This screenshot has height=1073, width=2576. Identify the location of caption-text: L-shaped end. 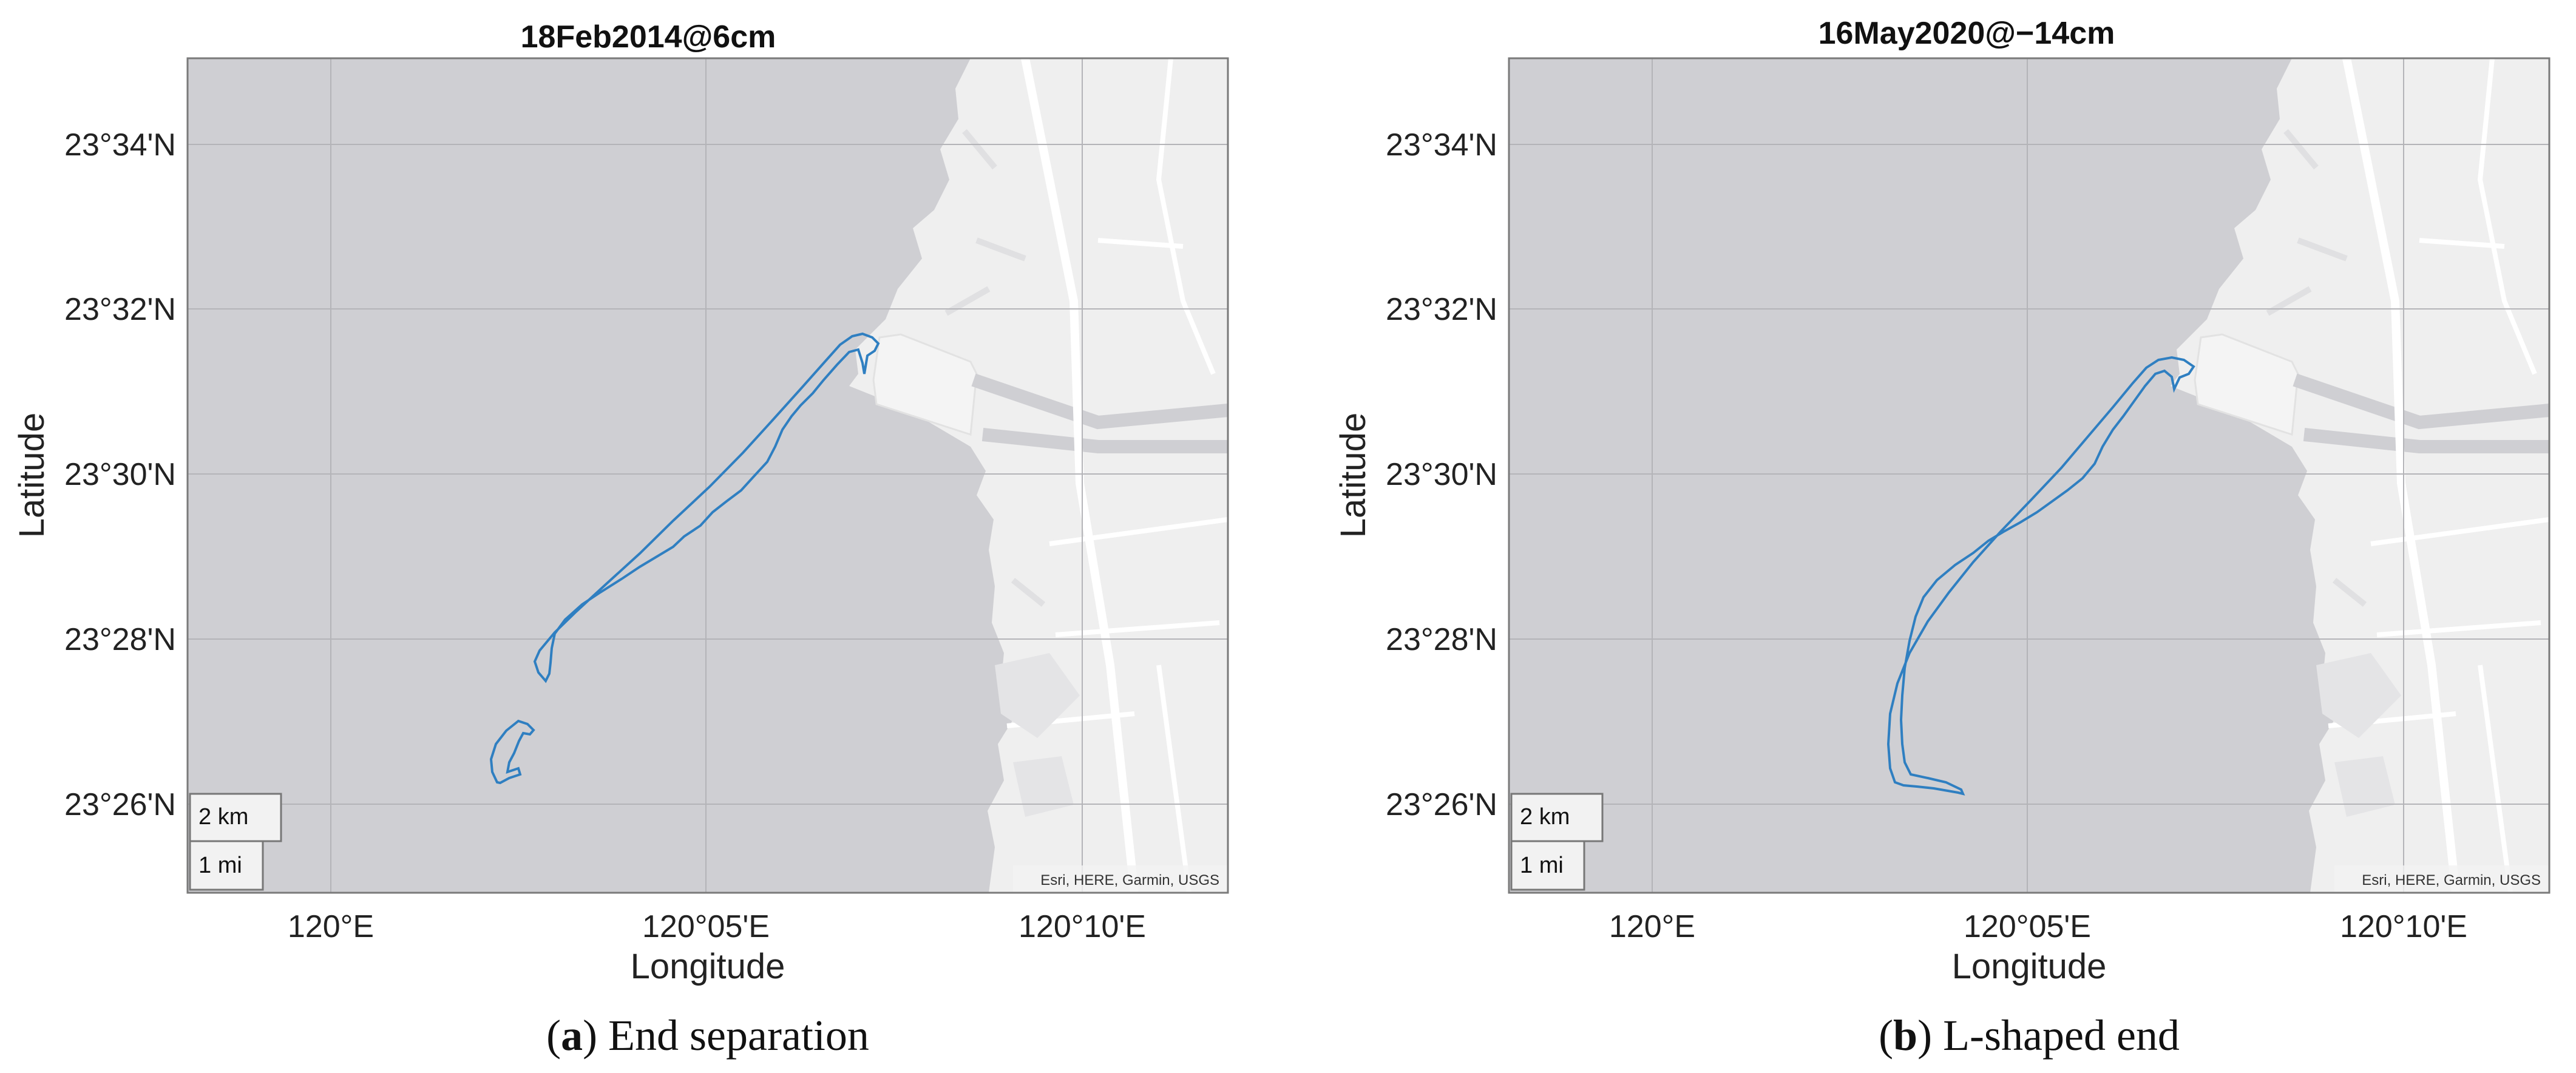
(2061, 1035).